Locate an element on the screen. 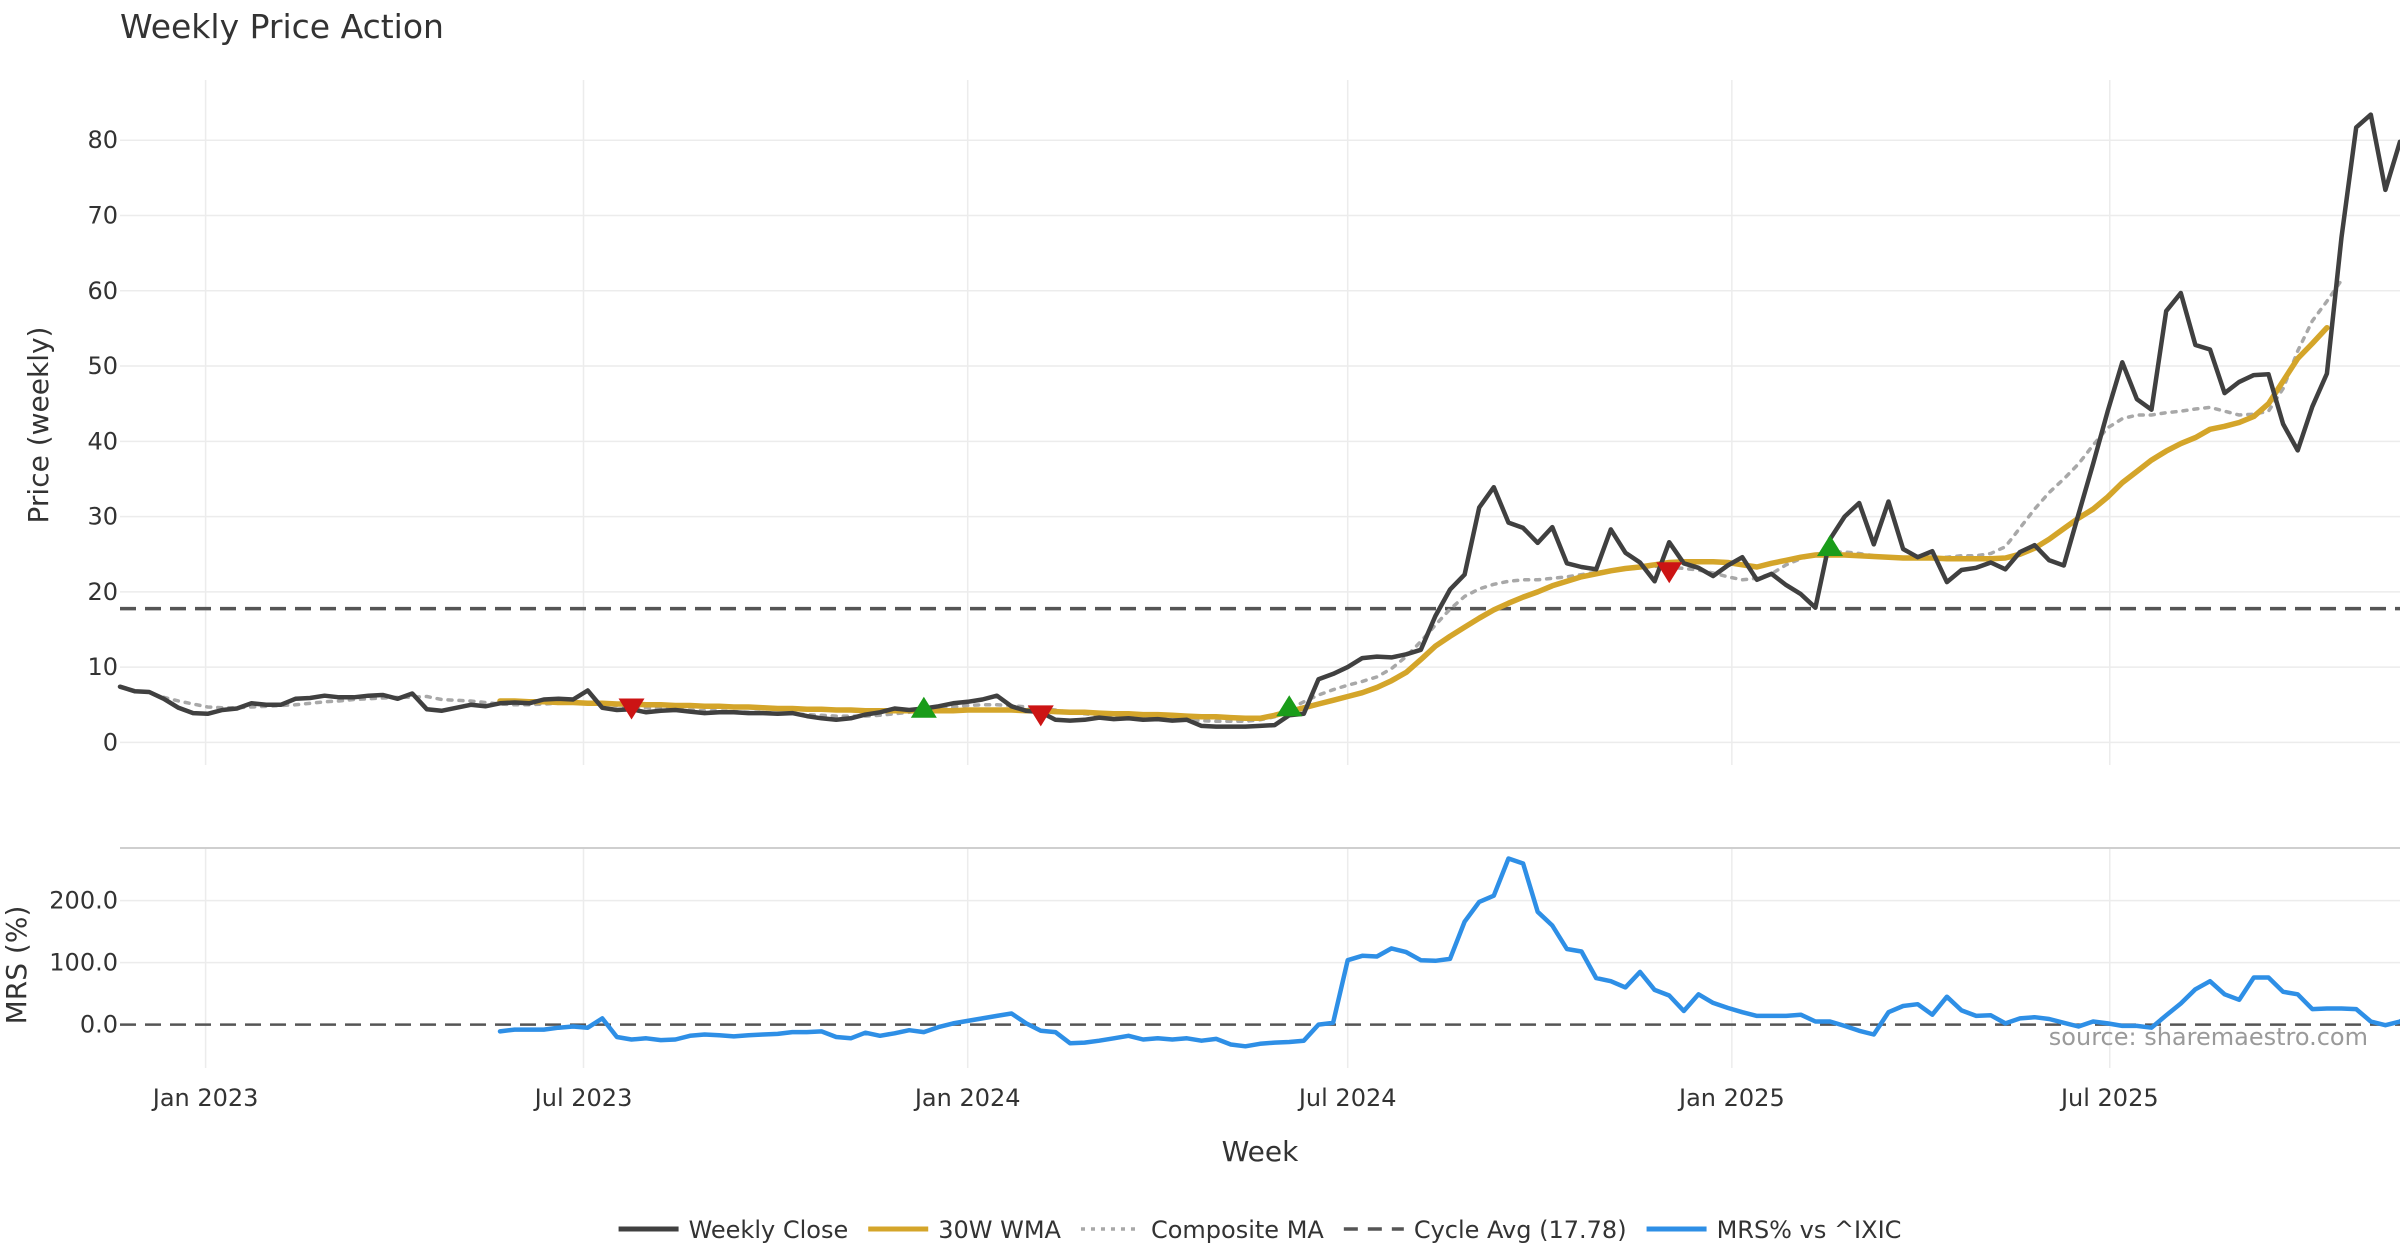 The image size is (2400, 1260). price-y-tick-label: 50 is located at coordinates (102, 366).